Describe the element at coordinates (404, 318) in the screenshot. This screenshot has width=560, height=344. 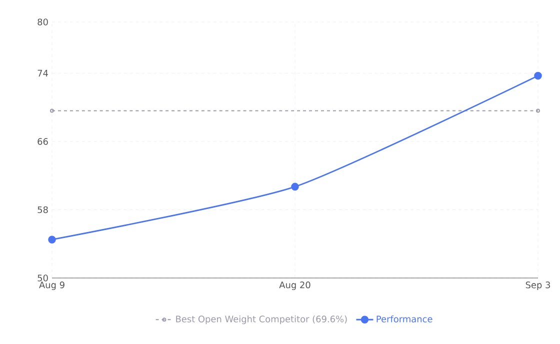
I see `legend-label: Performance` at that location.